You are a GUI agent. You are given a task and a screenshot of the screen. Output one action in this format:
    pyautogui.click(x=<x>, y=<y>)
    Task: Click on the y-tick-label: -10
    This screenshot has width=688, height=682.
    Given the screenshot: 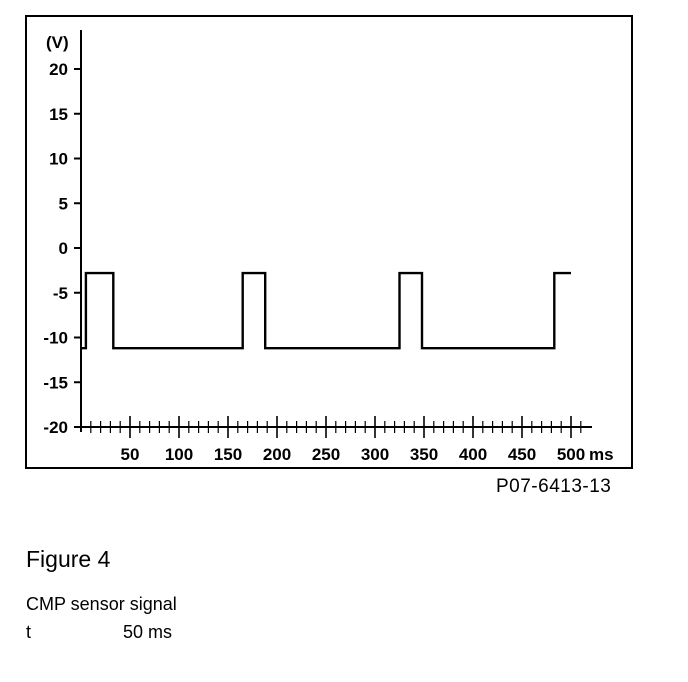 What is the action you would take?
    pyautogui.click(x=55, y=338)
    